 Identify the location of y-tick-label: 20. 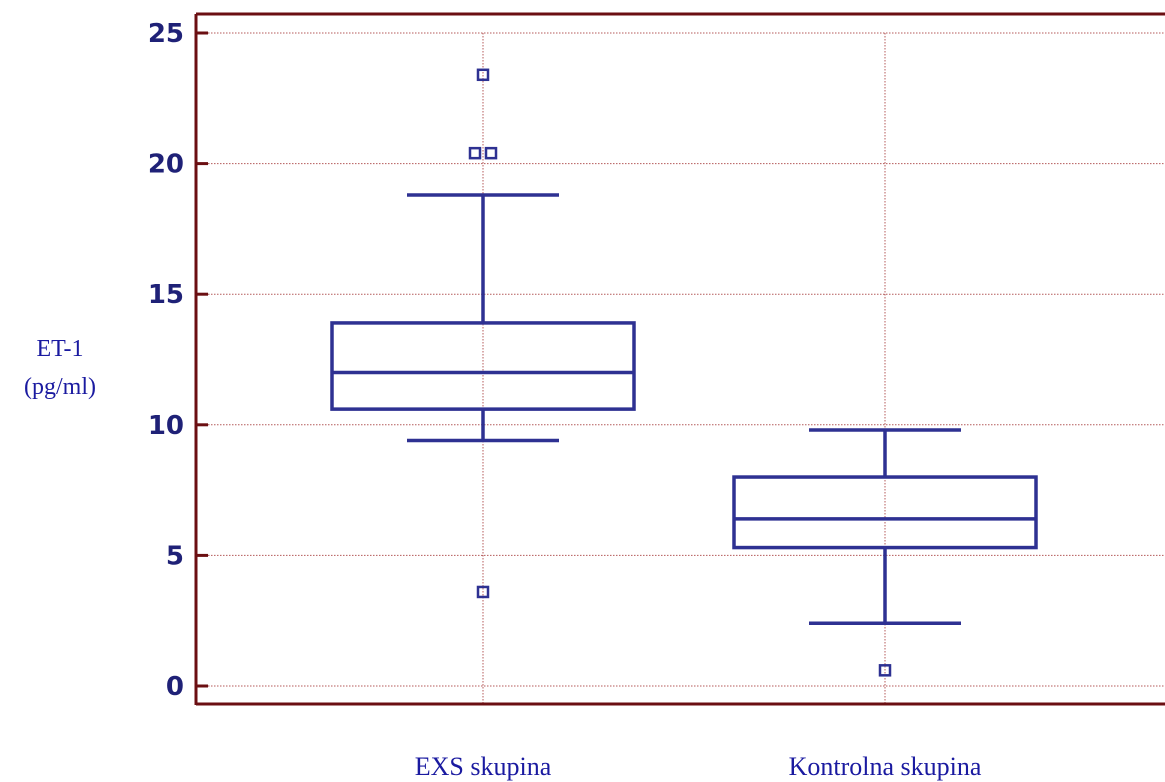
(166, 165).